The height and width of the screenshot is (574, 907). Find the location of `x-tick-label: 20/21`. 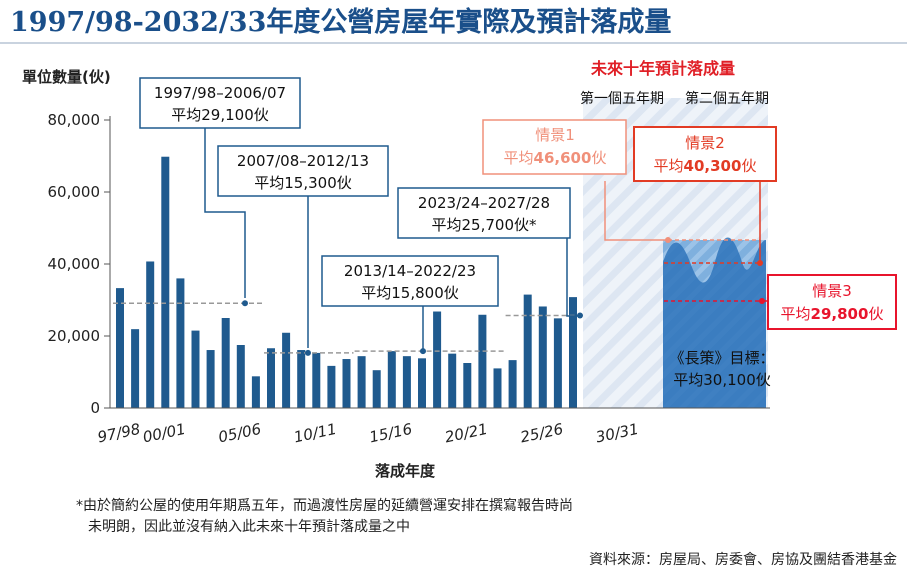

x-tick-label: 20/21 is located at coordinates (466, 433).